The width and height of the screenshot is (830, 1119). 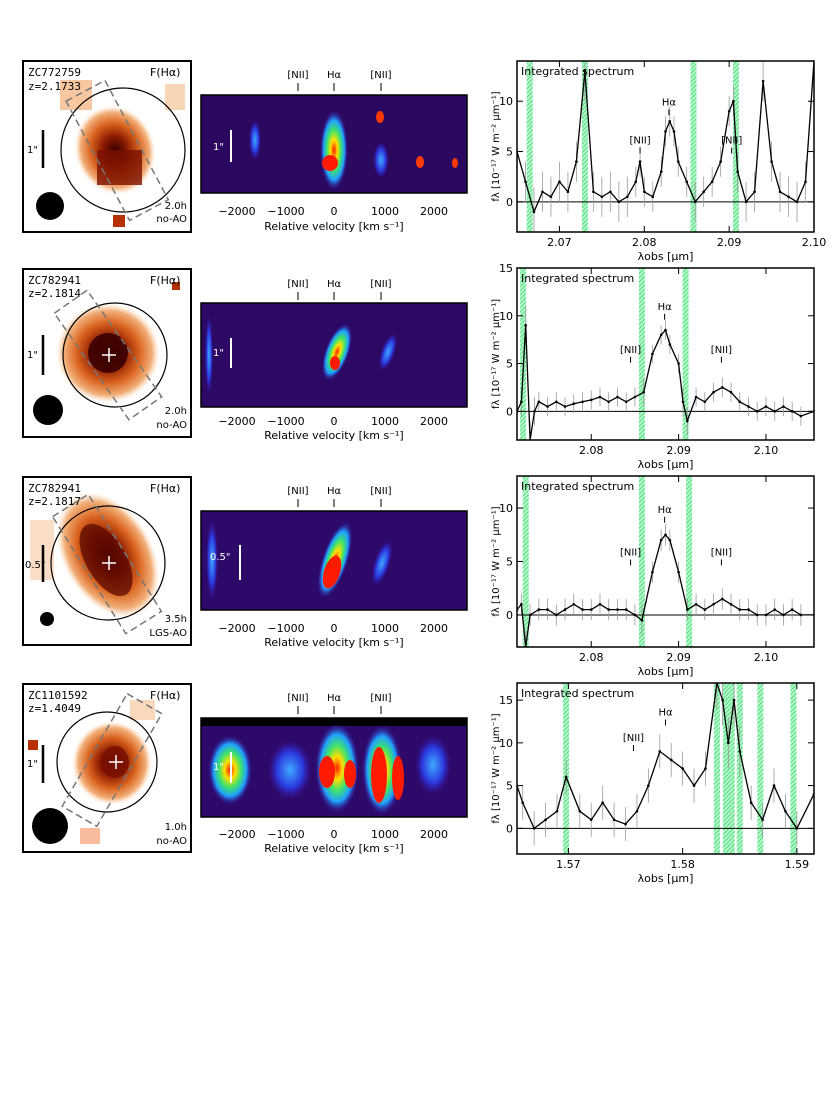 What do you see at coordinates (506, 508) in the screenshot?
I see `y-tick-label: 10` at bounding box center [506, 508].